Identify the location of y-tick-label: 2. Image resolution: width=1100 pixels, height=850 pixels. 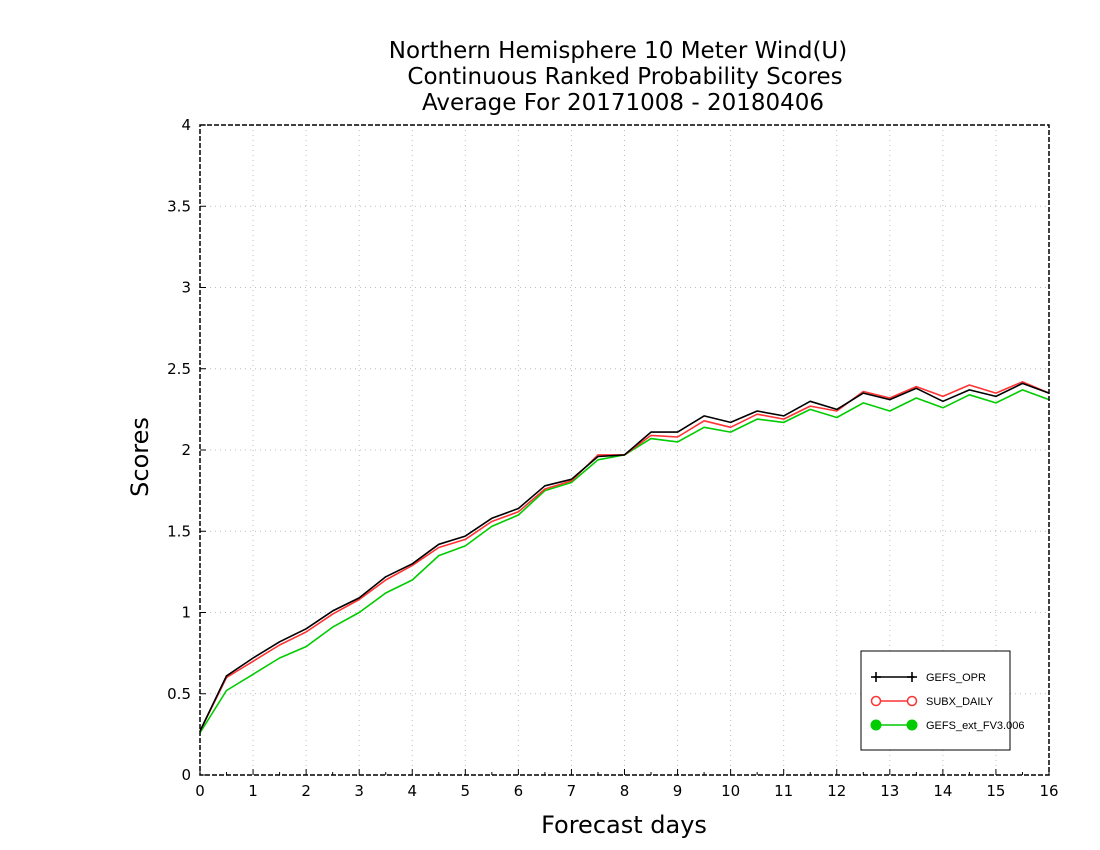
(186, 450).